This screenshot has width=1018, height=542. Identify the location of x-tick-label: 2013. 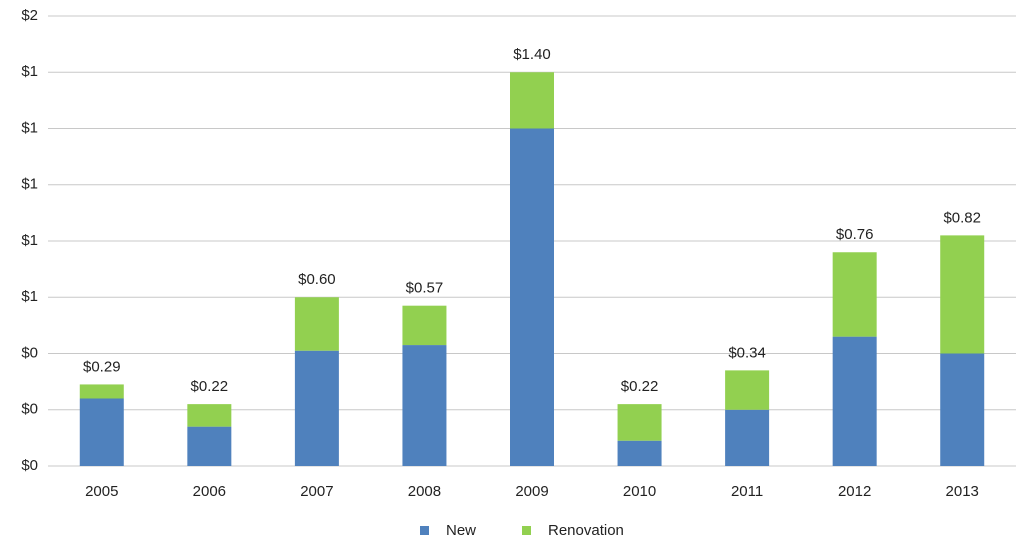
(962, 491).